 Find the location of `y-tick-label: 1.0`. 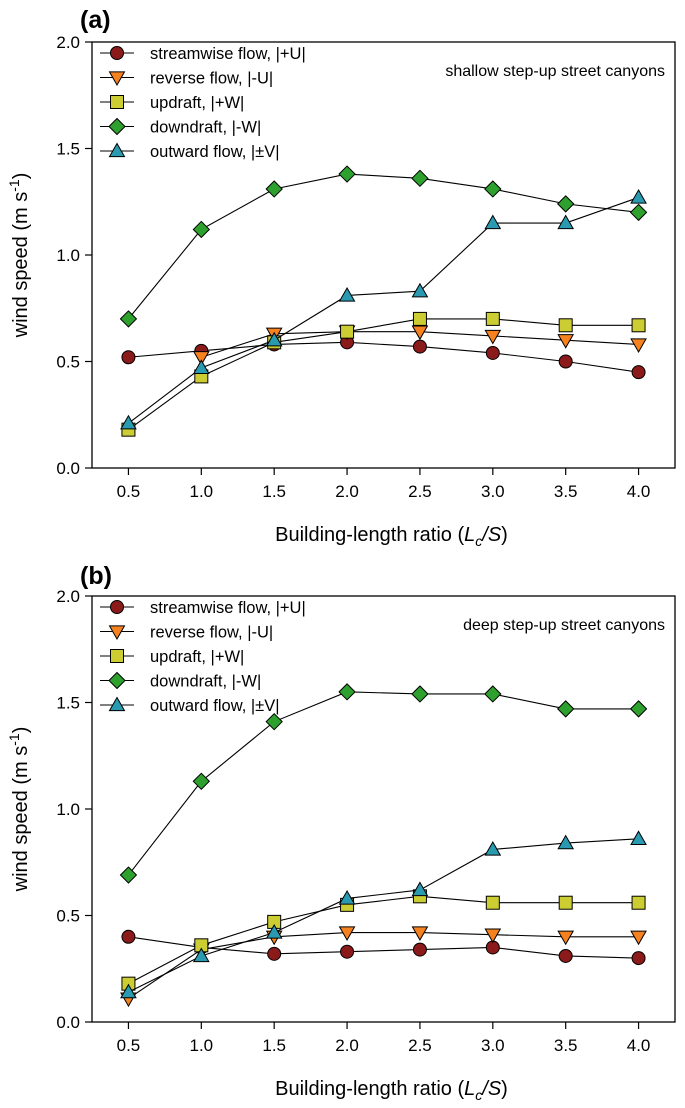

y-tick-label: 1.0 is located at coordinates (68, 809).